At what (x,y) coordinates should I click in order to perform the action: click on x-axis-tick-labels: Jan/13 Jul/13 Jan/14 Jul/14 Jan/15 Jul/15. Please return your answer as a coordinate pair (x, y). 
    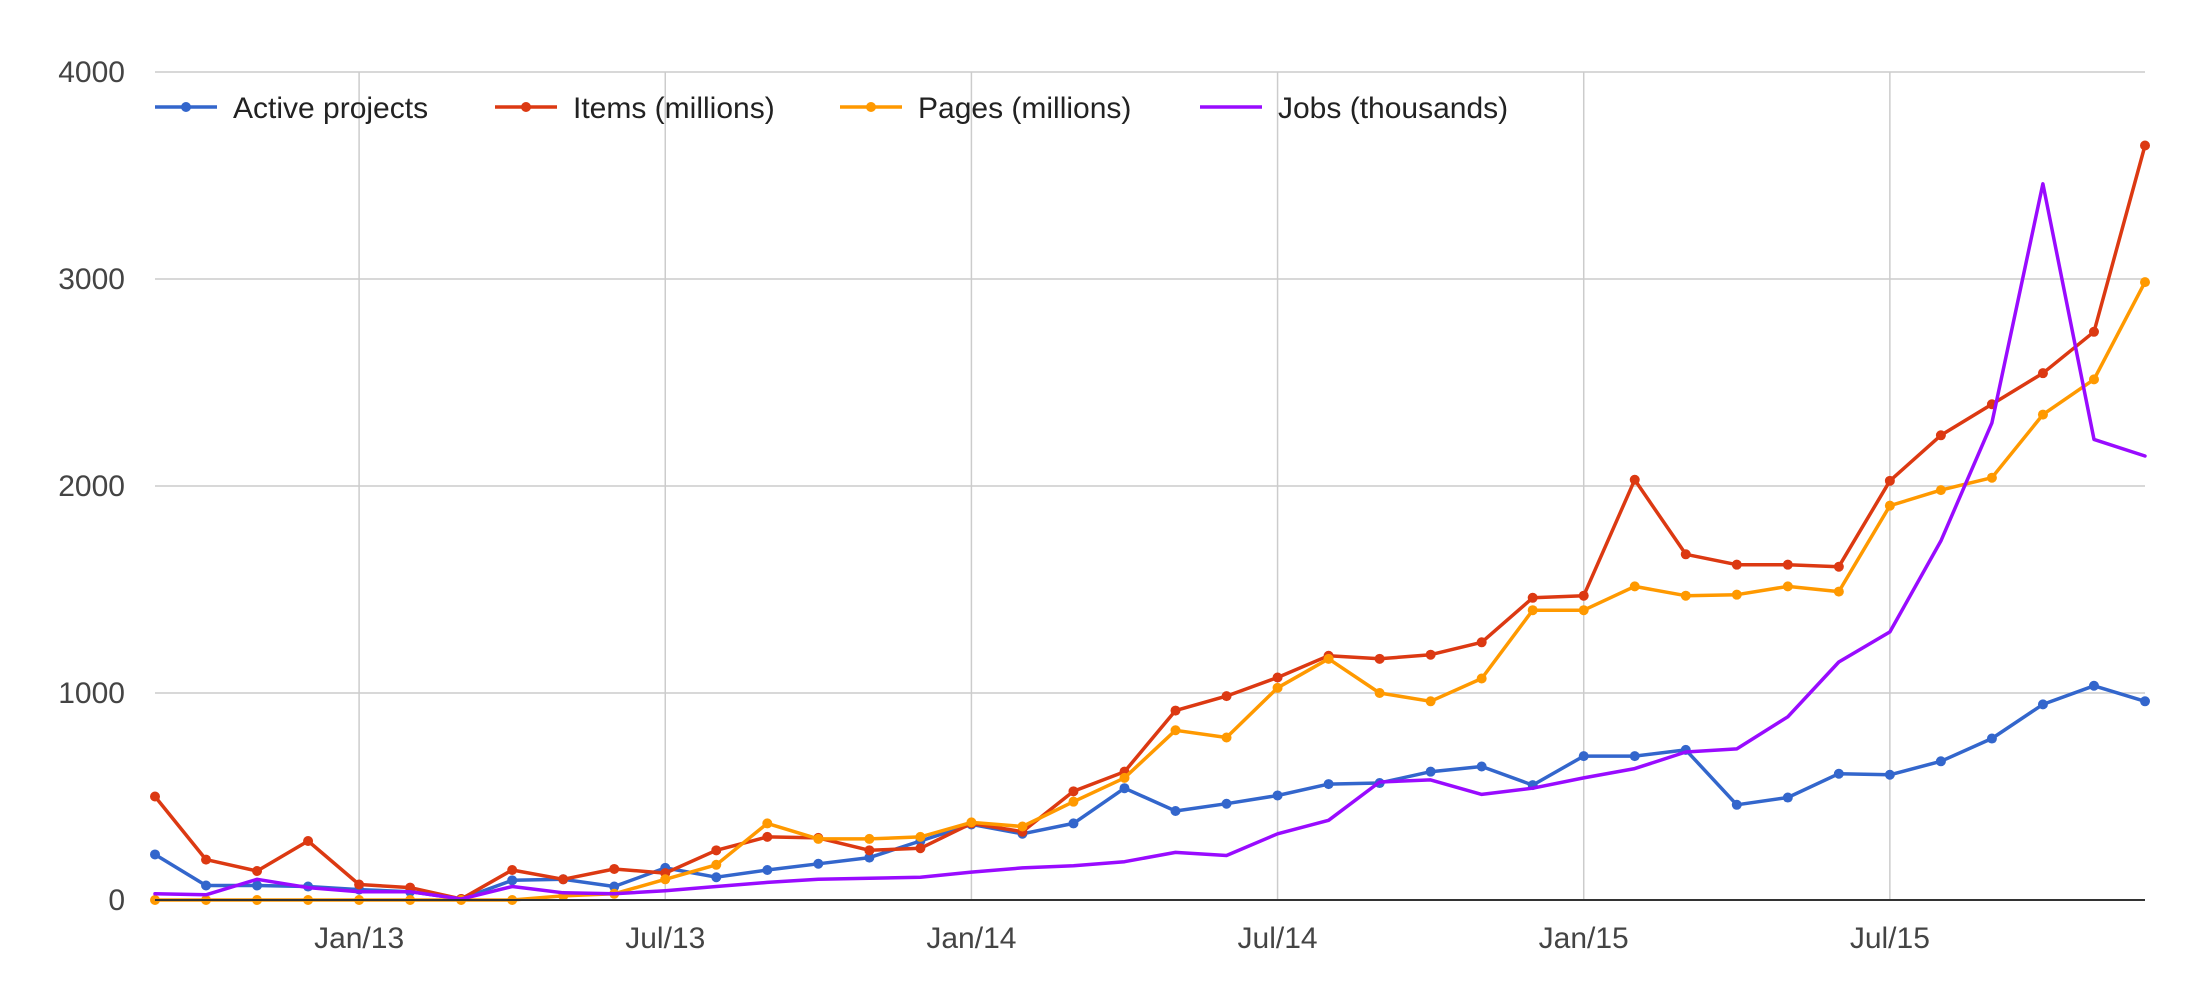
    Looking at the image, I should click on (1122, 938).